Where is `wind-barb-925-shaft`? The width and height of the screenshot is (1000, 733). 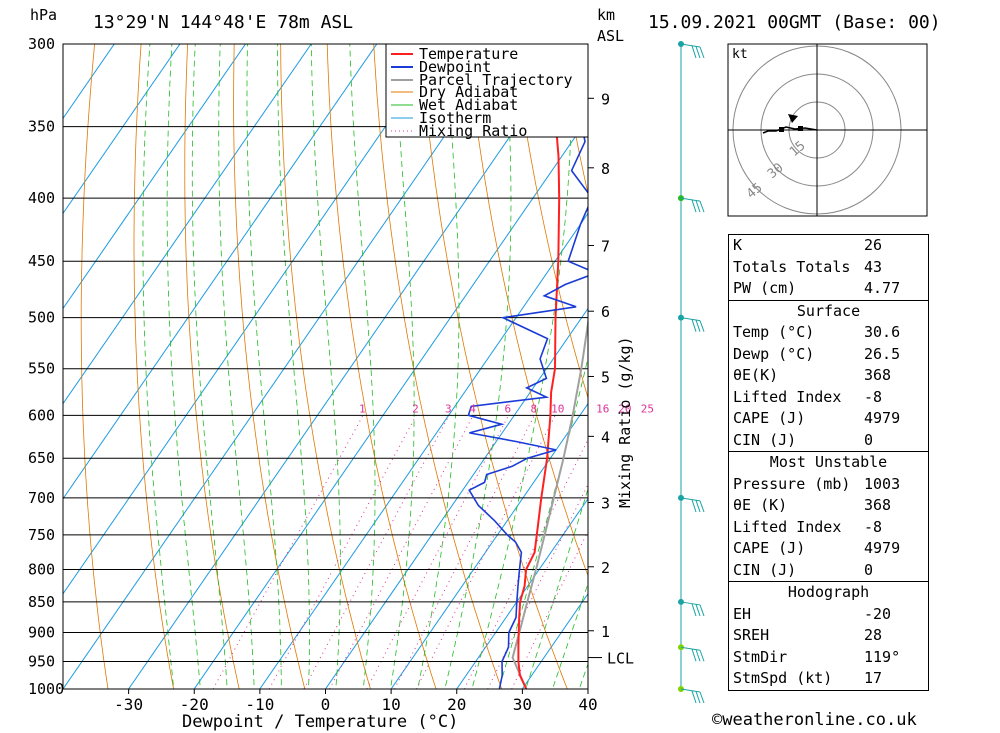 wind-barb-925-shaft is located at coordinates (690, 648).